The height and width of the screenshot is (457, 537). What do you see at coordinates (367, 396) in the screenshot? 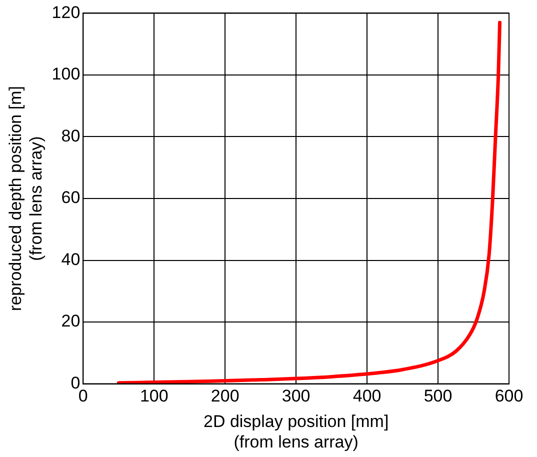
I see `x-tick-label: 400` at bounding box center [367, 396].